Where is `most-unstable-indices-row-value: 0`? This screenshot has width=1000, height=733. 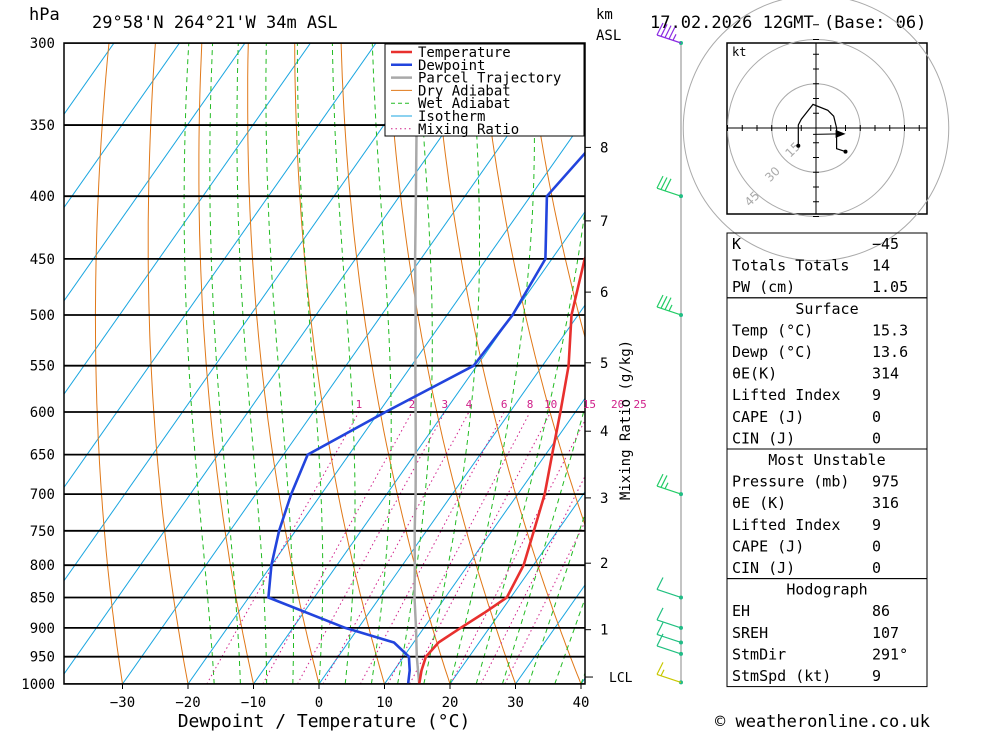
most-unstable-indices-row-value: 0 is located at coordinates (876, 546).